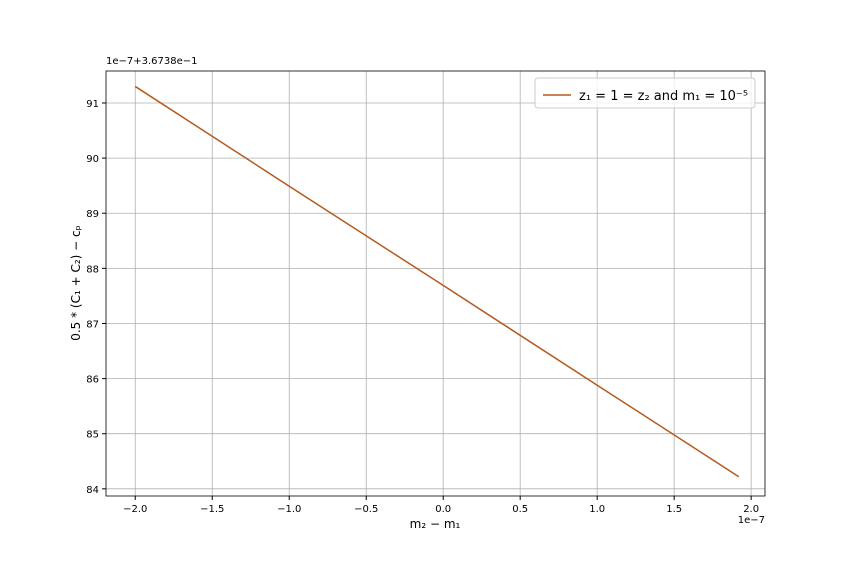  Describe the element at coordinates (92, 269) in the screenshot. I see `y-tick-label: 88` at that location.